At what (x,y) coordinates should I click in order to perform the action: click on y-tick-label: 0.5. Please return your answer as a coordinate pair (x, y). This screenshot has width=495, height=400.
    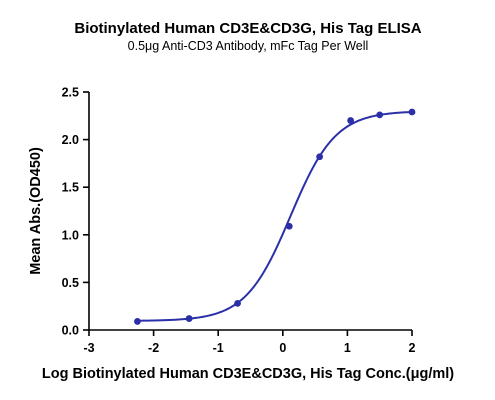
    Looking at the image, I should click on (70, 283).